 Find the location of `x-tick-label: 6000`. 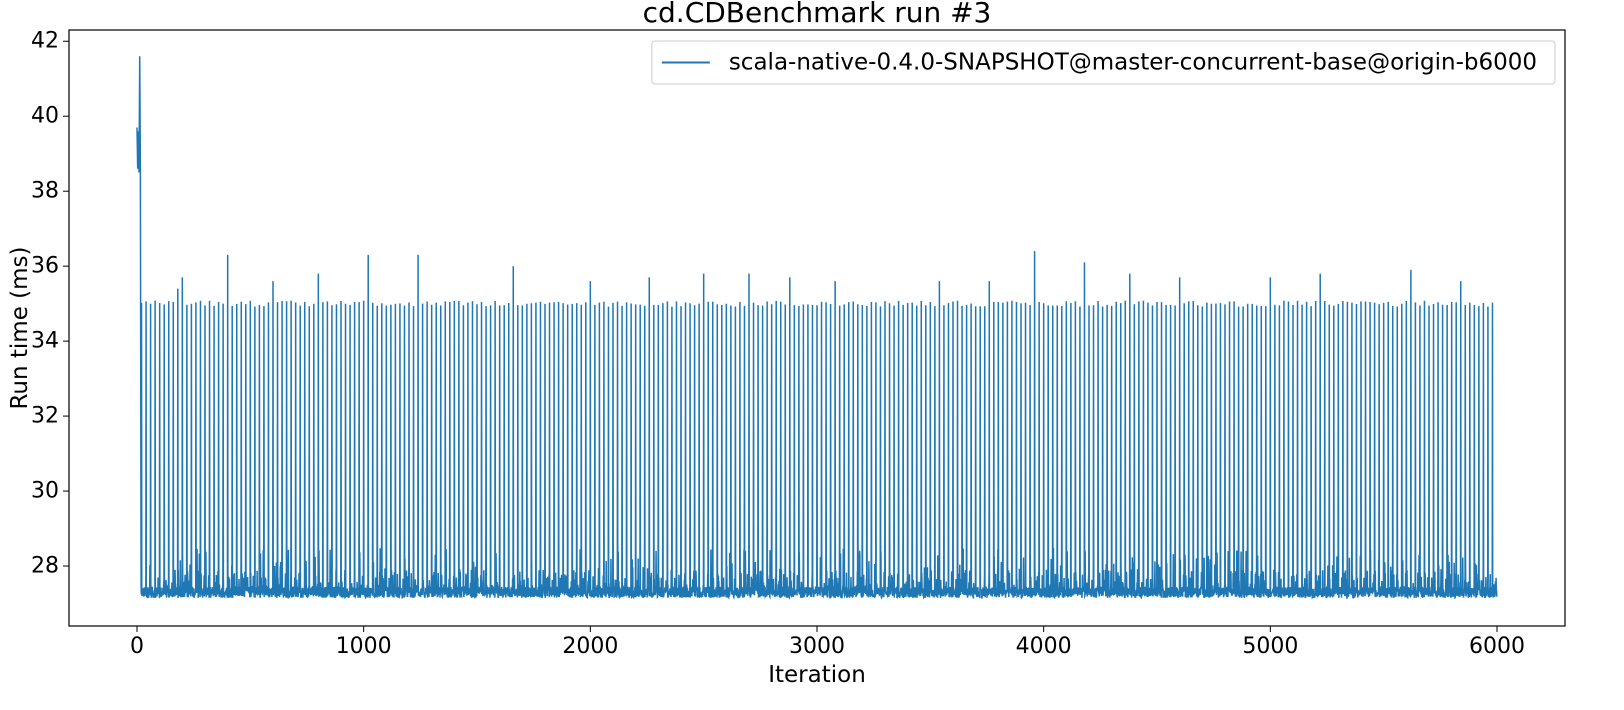

x-tick-label: 6000 is located at coordinates (1497, 646).